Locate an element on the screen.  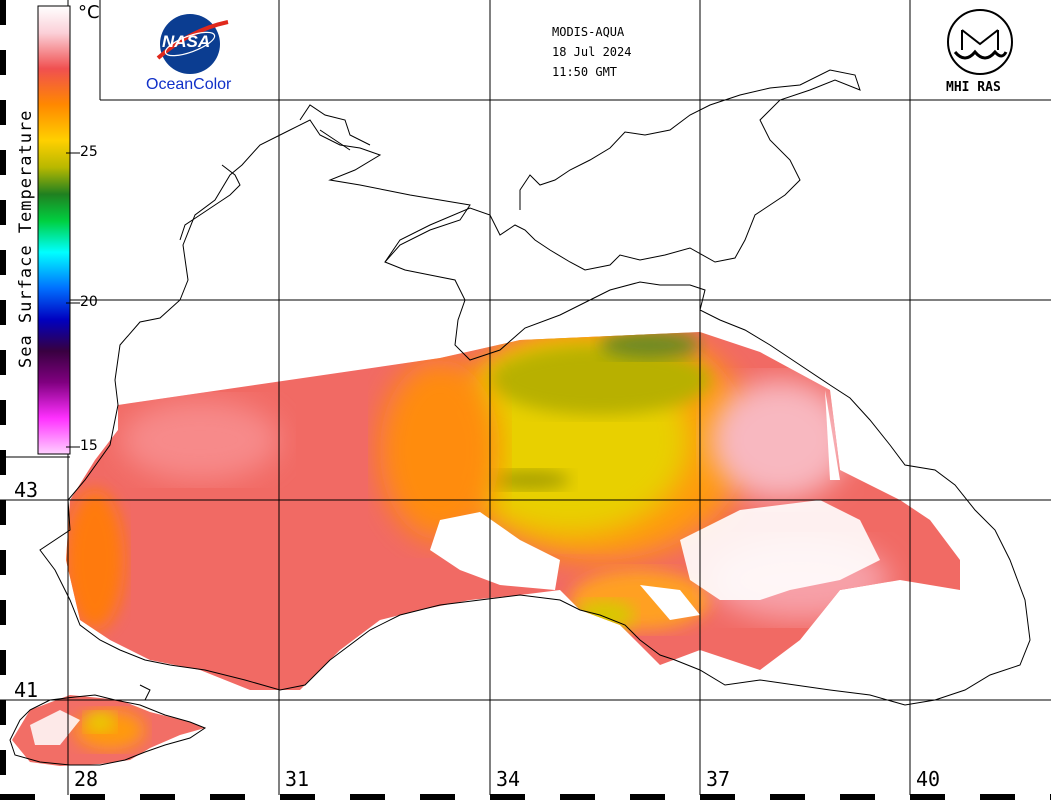
lat-label-41: 41 is located at coordinates (26, 690).